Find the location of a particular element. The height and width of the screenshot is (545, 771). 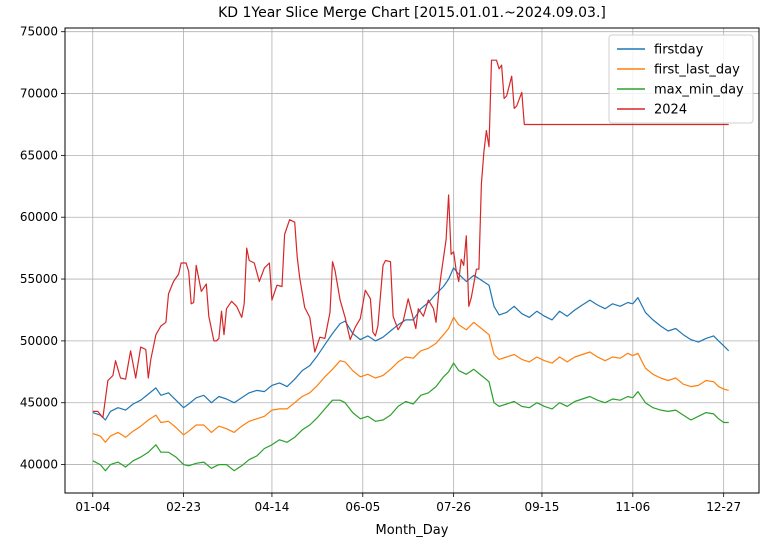

y-tick-label: 70000 is located at coordinates (39, 94).